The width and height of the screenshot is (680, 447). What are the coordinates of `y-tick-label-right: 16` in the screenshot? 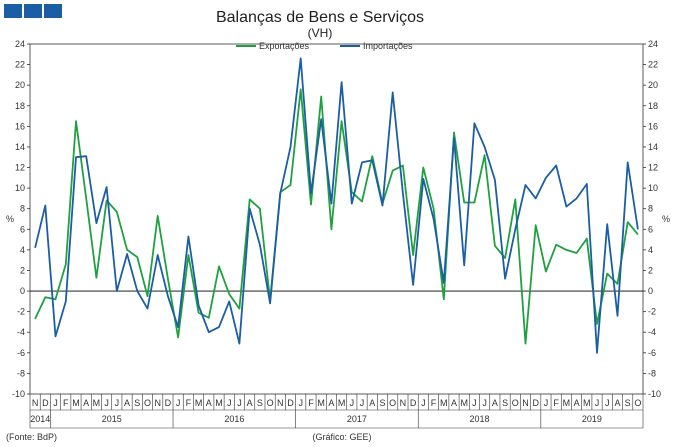 It's located at (653, 126).